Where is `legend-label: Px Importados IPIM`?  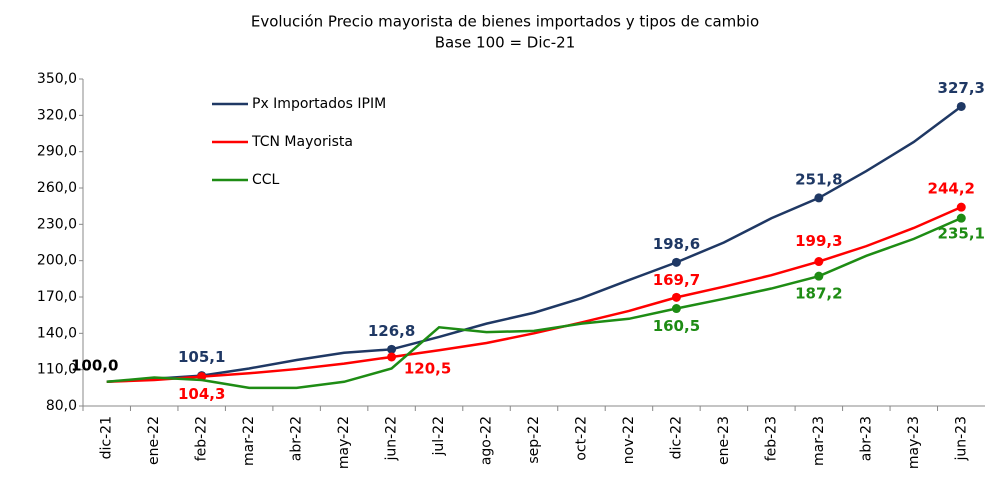
legend-label: Px Importados IPIM is located at coordinates (319, 104).